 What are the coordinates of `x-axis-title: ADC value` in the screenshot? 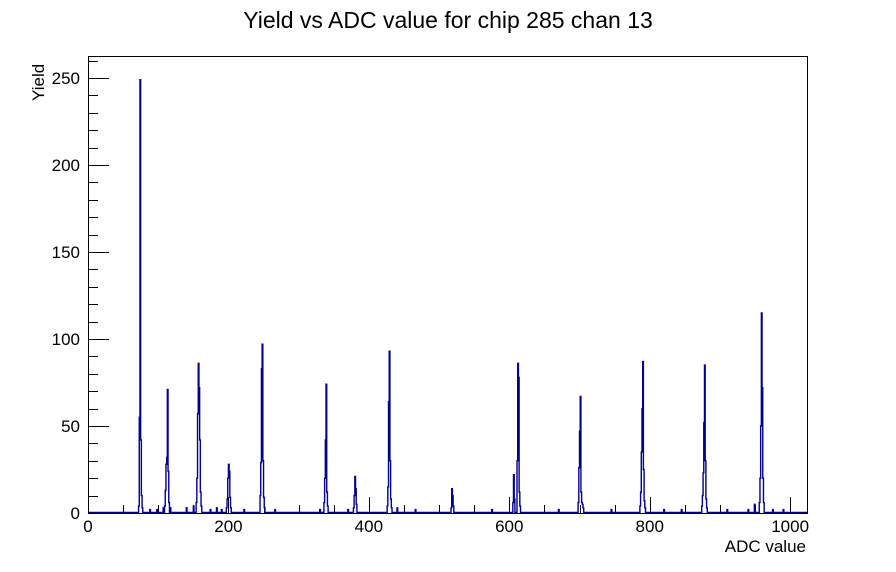 It's located at (765, 546).